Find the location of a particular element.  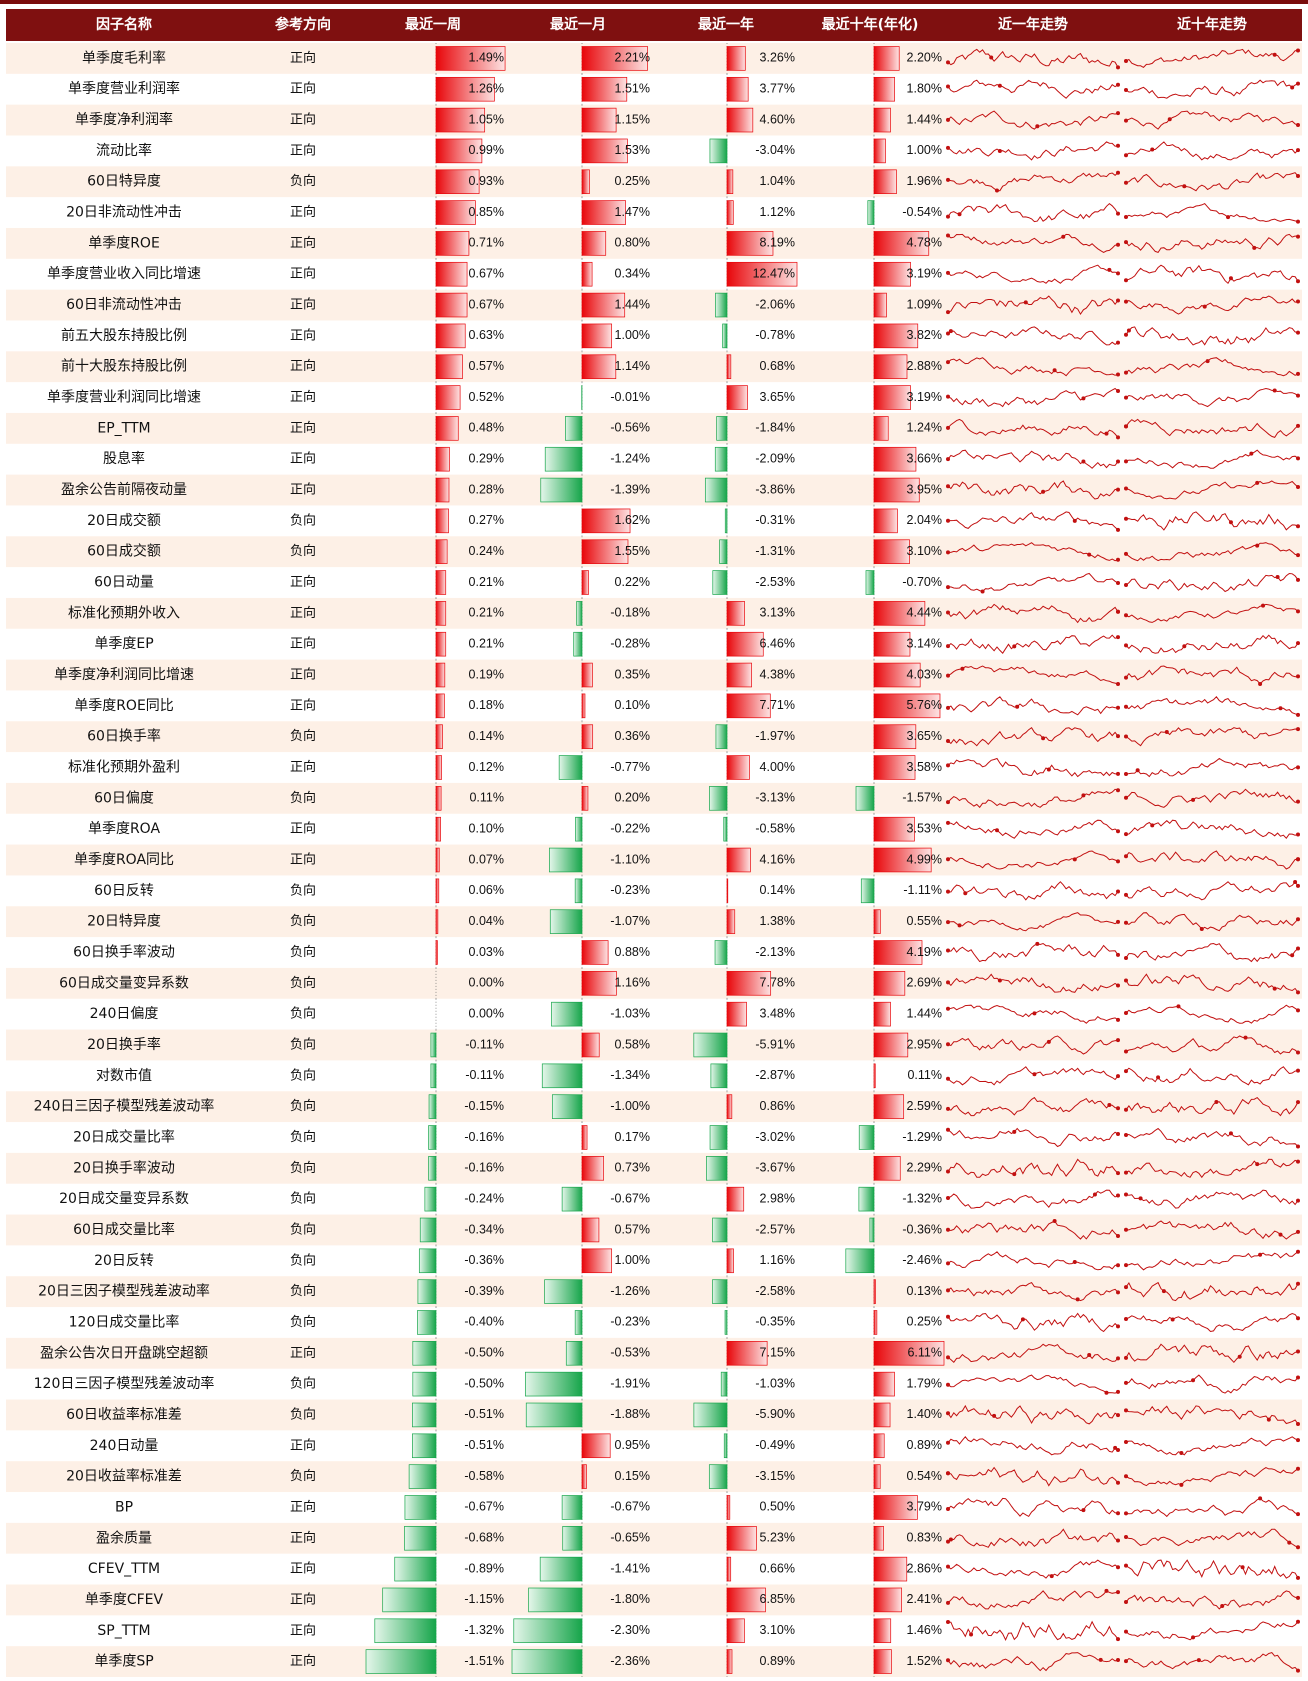

value-label: 0.25% is located at coordinates (632, 181).